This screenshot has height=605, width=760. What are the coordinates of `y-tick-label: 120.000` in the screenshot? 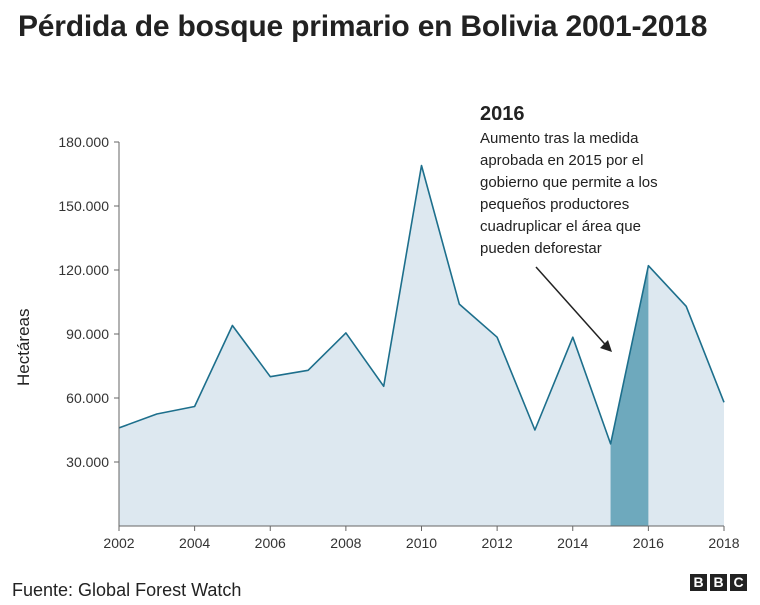 It's located at (83, 270).